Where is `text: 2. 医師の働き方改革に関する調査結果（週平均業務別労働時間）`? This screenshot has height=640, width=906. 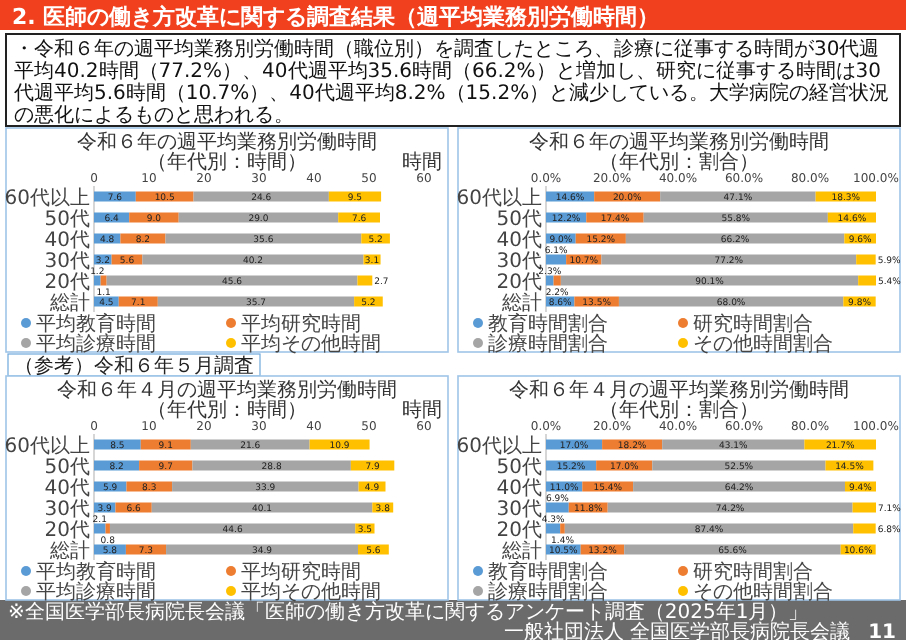
text: 2. 医師の働き方改革に関する調査結果（週平均業務別労働時間） is located at coordinates (336, 17).